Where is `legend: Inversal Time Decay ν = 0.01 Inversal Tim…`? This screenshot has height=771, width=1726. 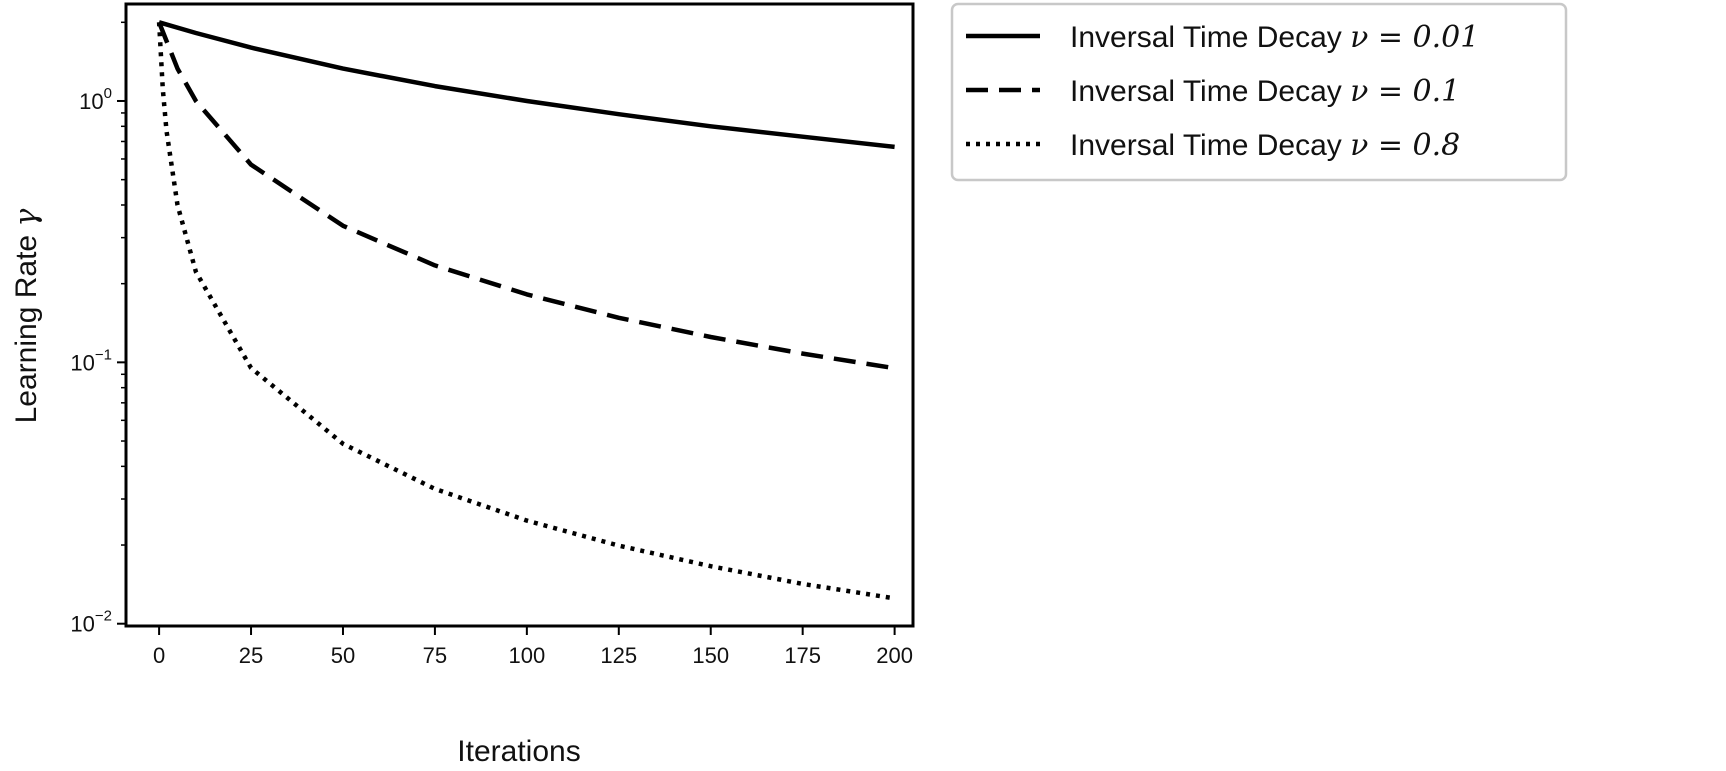
legend: Inversal Time Decay ν = 0.01 Inversal Tim… is located at coordinates (1259, 92).